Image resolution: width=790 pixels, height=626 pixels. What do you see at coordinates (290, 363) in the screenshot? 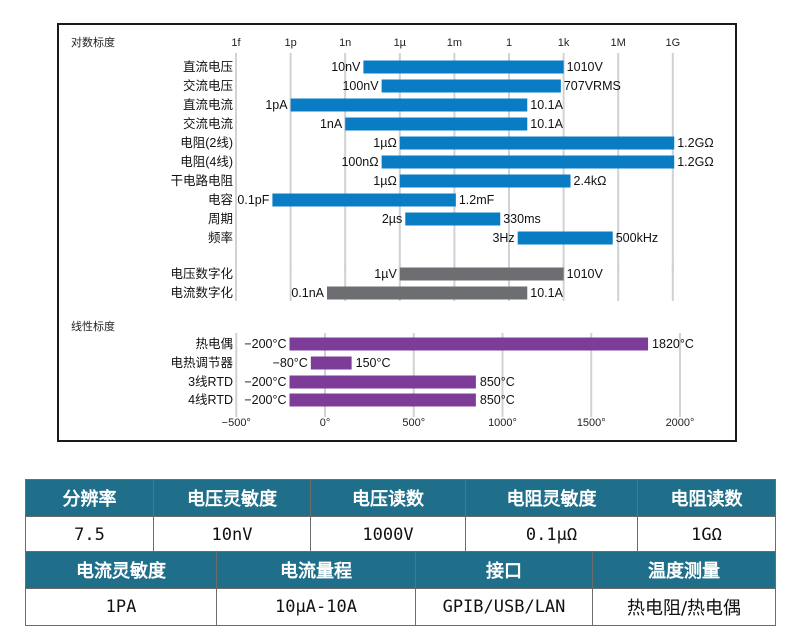
I see `temp-min-label: −80°C` at bounding box center [290, 363].